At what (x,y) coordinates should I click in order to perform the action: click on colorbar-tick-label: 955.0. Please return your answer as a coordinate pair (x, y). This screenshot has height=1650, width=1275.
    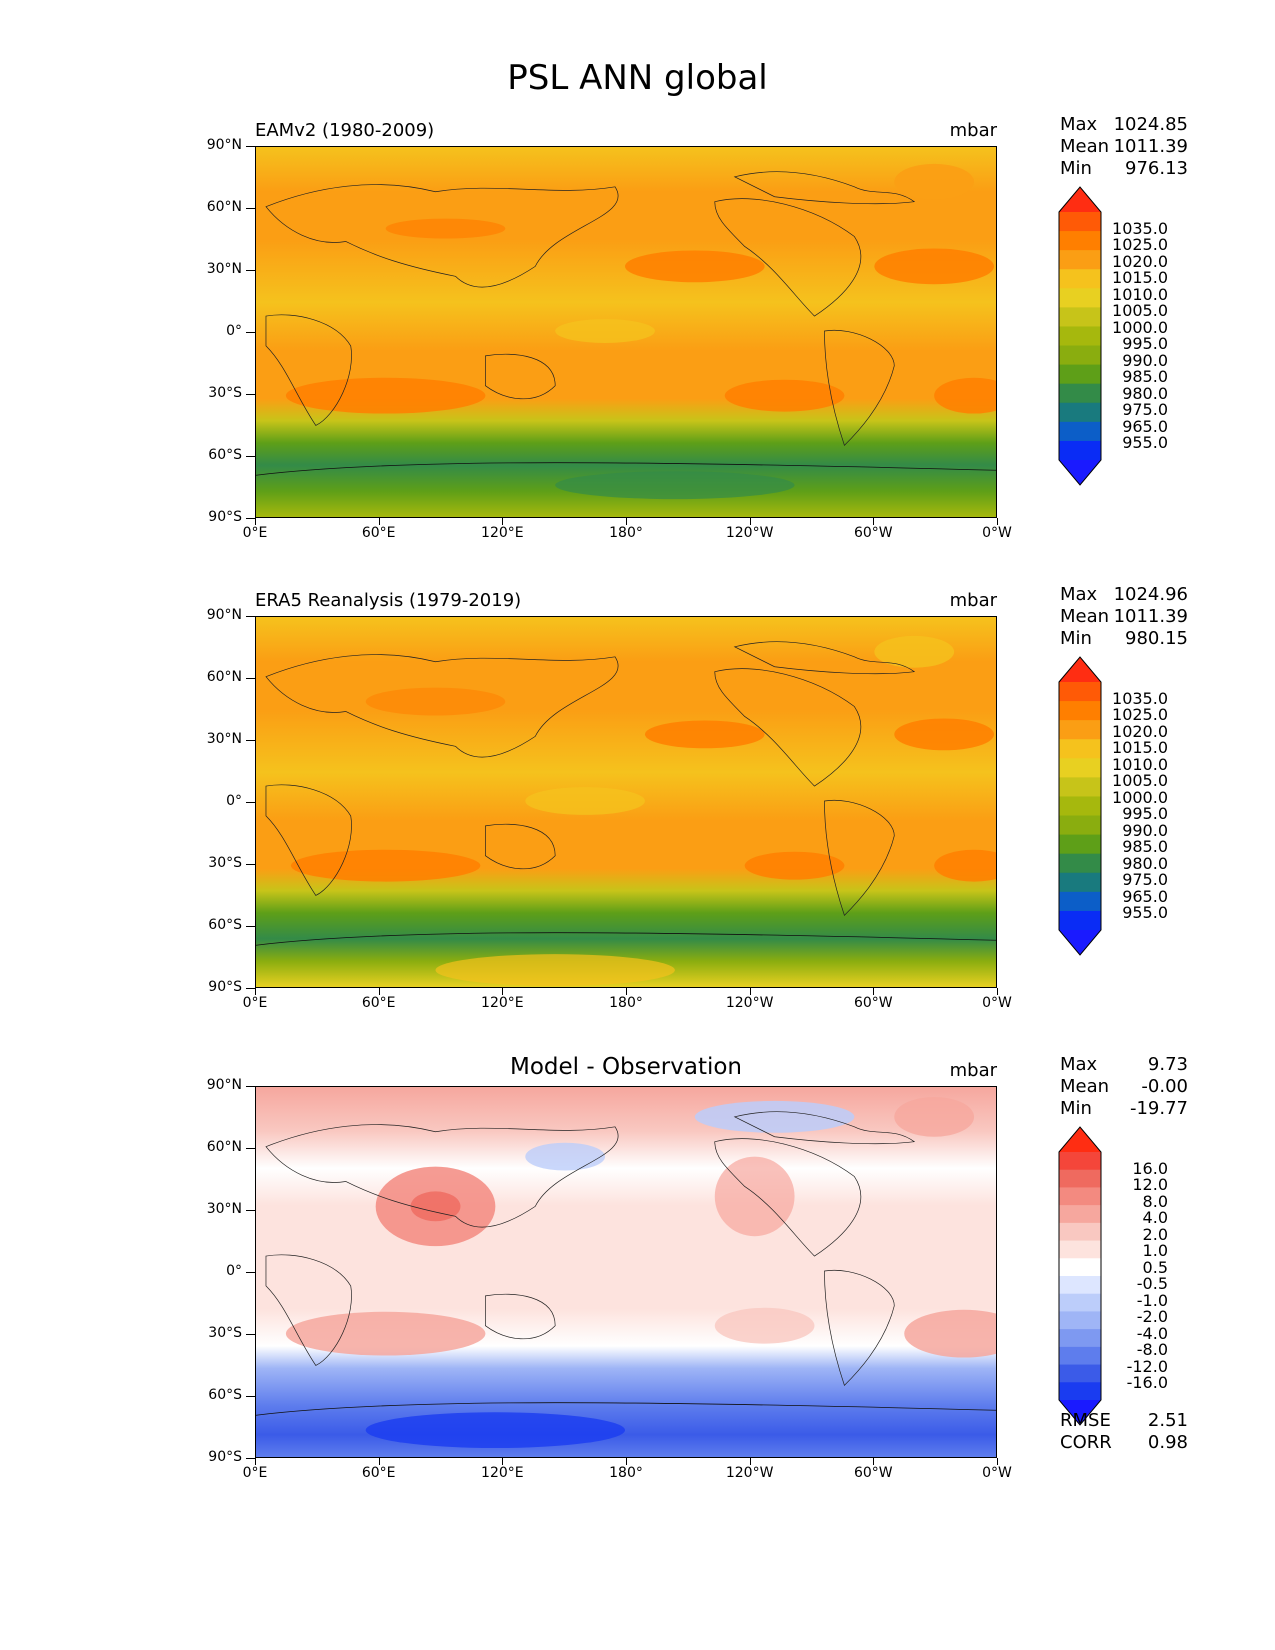
    Looking at the image, I should click on (1145, 913).